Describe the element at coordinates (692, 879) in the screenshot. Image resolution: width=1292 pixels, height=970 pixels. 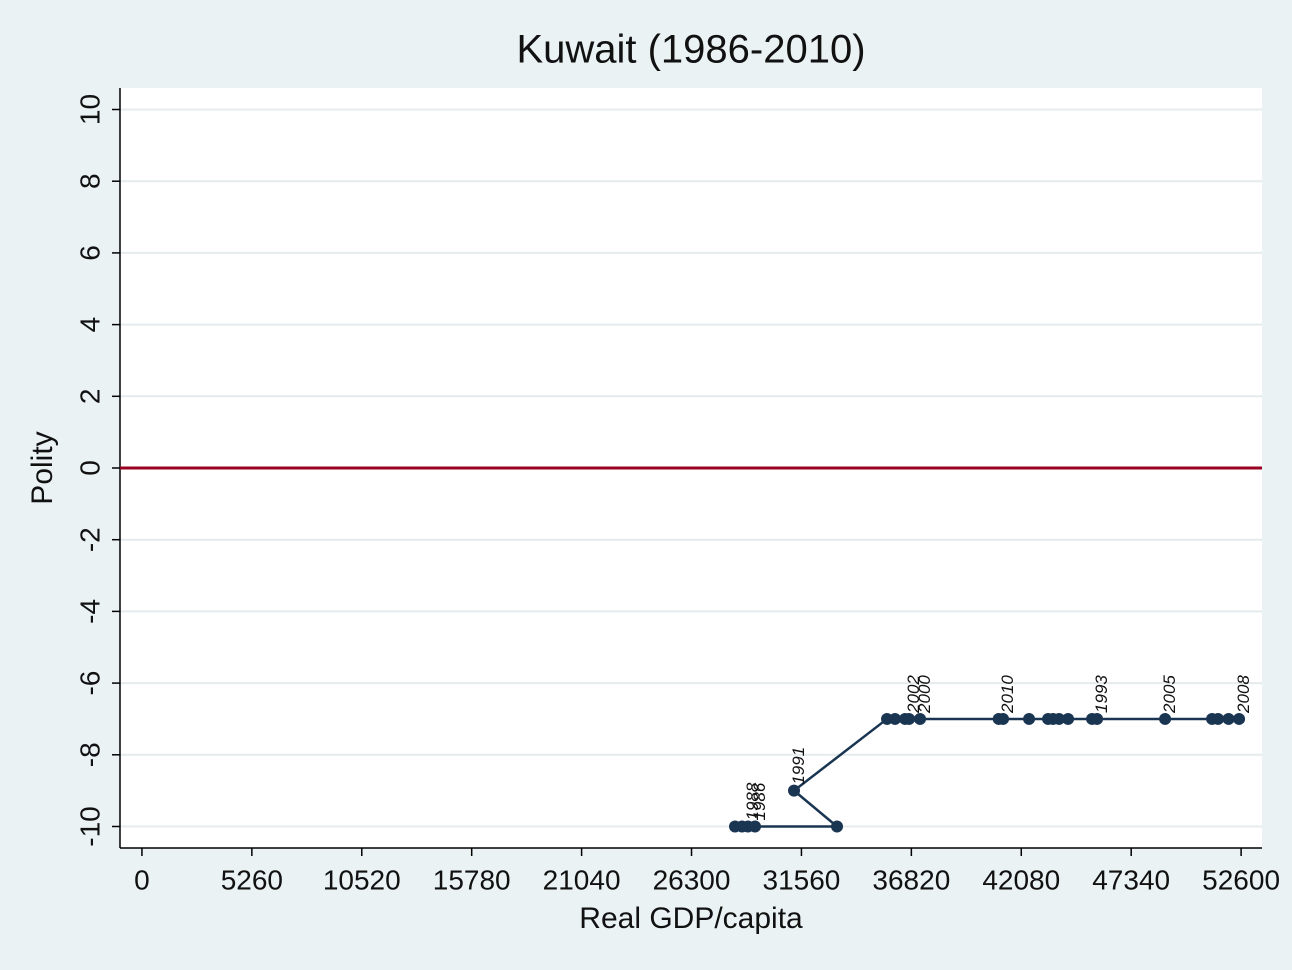
I see `x-tick-label: 26300` at that location.